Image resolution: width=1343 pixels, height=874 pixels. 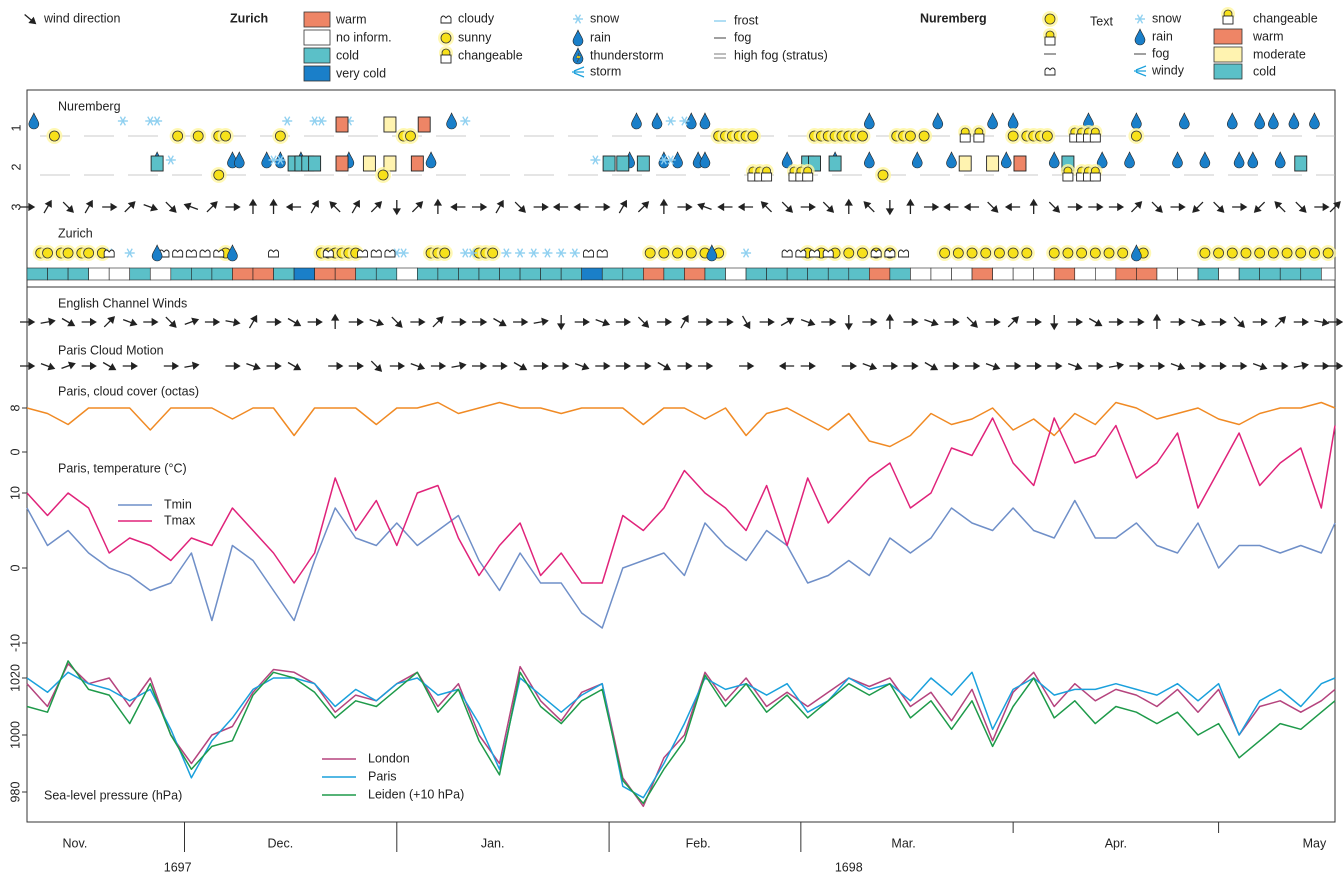 I want to click on change-box, so click(x=1095, y=177).